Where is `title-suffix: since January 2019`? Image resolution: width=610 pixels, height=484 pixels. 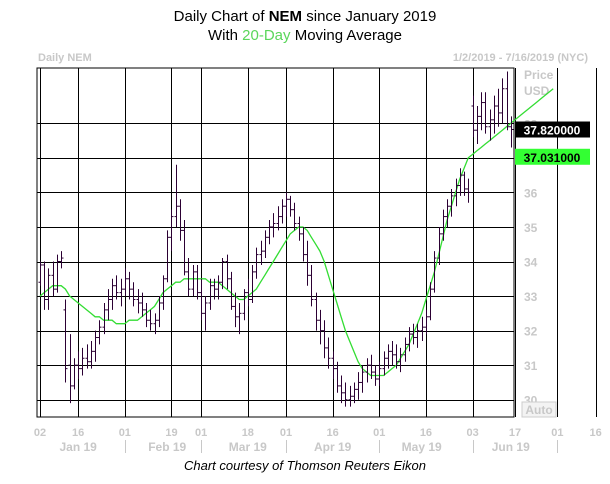 title-suffix: since January 2019 is located at coordinates (369, 16).